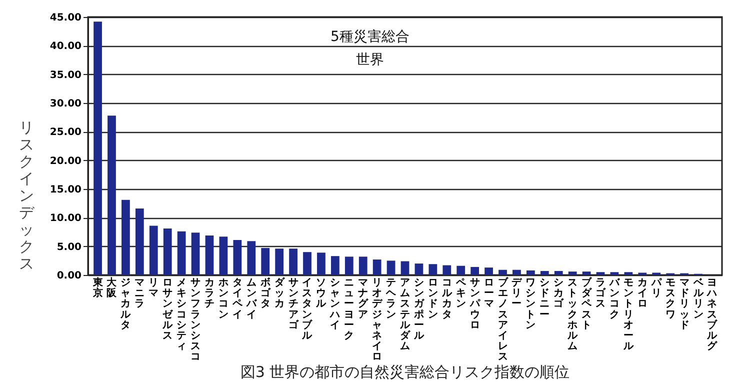  Describe the element at coordinates (572, 315) in the screenshot. I see `x-tick-label: ストックホルム` at that location.